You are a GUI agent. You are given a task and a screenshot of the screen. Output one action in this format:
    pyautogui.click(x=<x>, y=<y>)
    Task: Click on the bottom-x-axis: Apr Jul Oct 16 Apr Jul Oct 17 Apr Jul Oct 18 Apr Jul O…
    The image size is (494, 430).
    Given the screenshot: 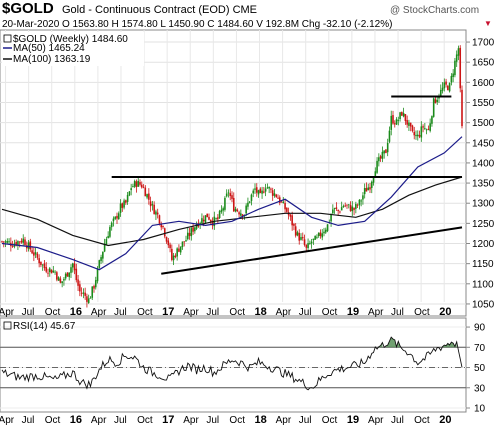 What is the action you would take?
    pyautogui.click(x=225, y=420)
    